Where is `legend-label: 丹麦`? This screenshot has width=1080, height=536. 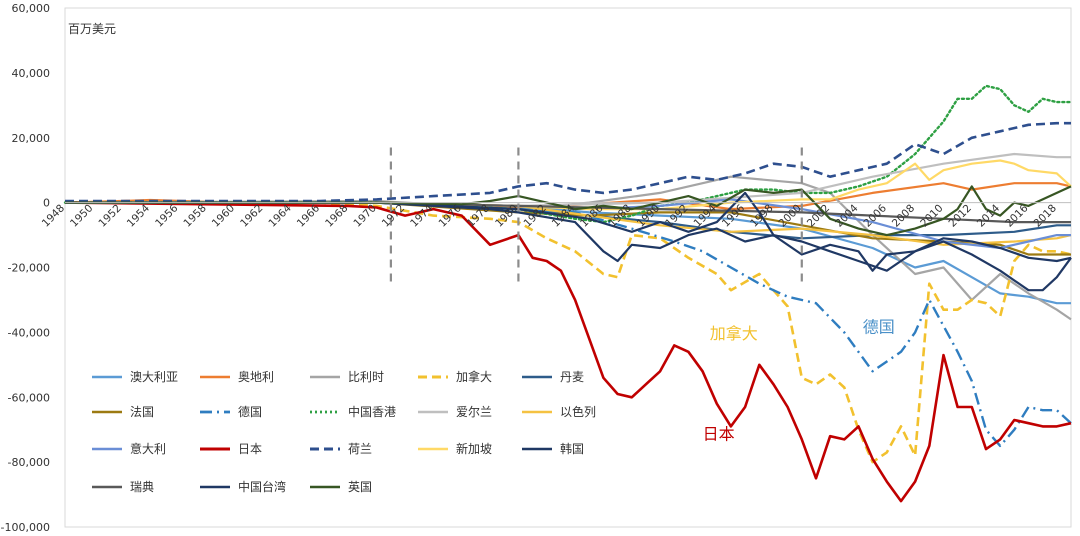
legend-label: 丹麦 is located at coordinates (572, 377).